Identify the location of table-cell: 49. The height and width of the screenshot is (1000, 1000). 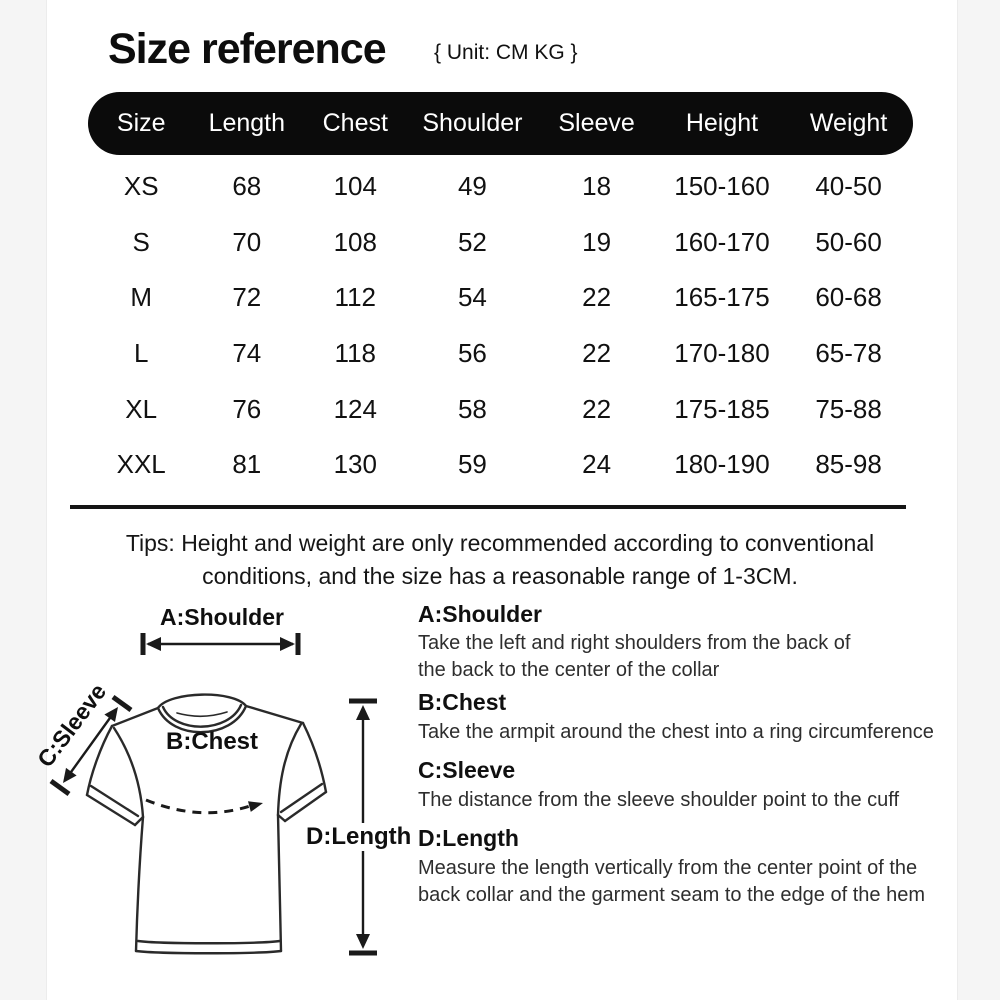
(472, 186).